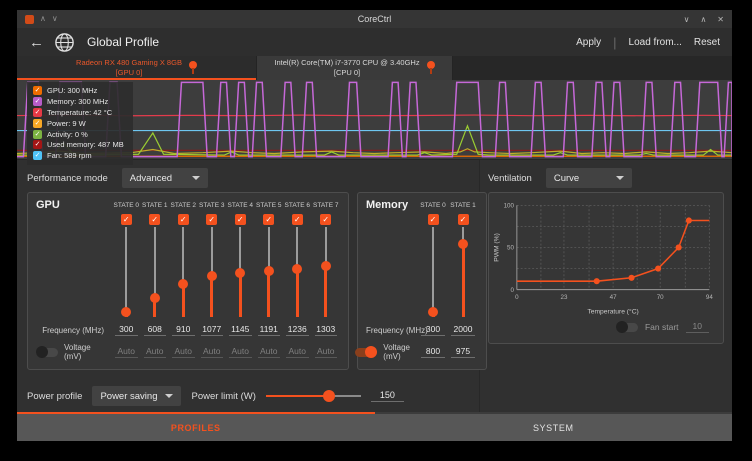  I want to click on fan-start-row: Fan start 10, so click(604, 326).